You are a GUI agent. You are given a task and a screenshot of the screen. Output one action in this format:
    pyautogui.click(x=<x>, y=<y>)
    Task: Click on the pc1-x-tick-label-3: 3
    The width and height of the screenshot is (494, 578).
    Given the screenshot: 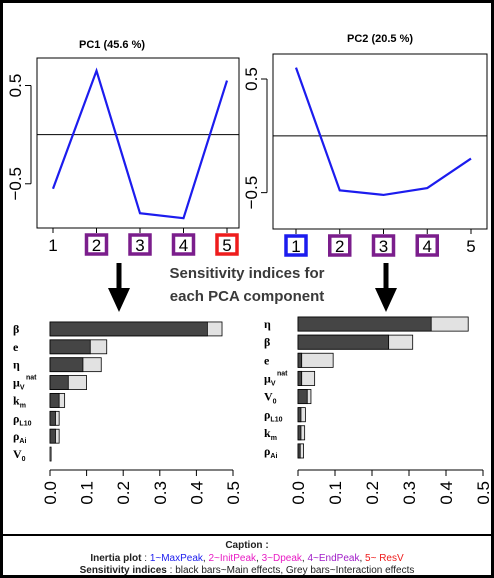 What is the action you would take?
    pyautogui.click(x=139, y=245)
    